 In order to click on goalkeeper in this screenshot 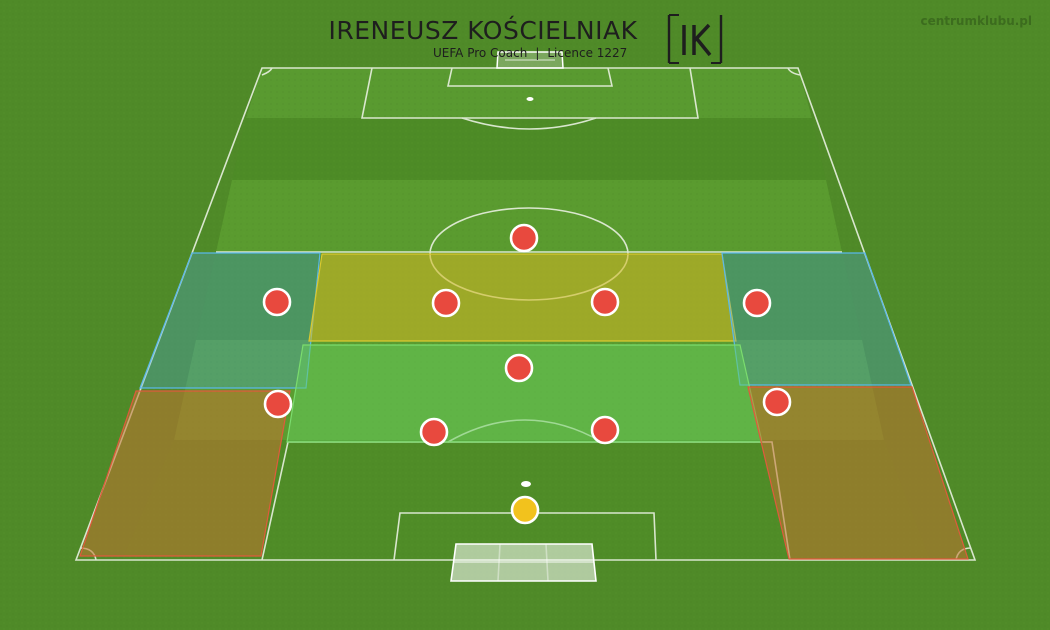, I will do `click(525, 510)`.